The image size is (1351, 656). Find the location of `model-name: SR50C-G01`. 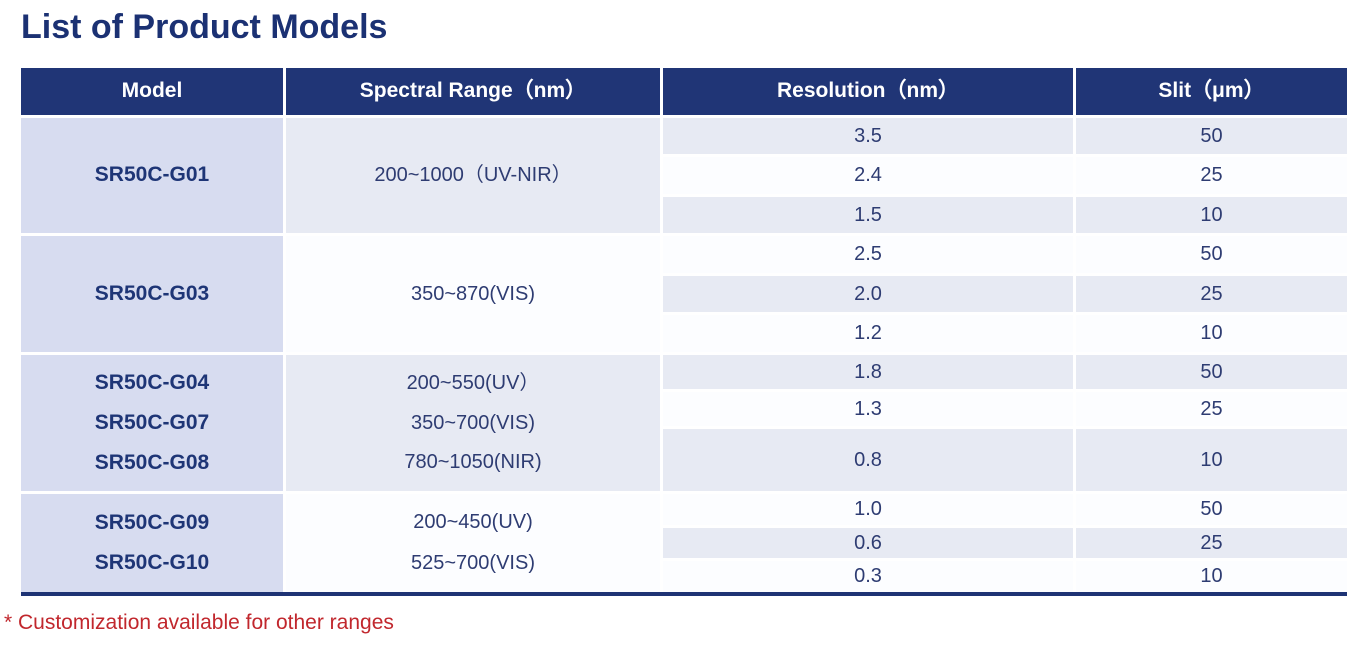

model-name: SR50C-G01 is located at coordinates (152, 175).